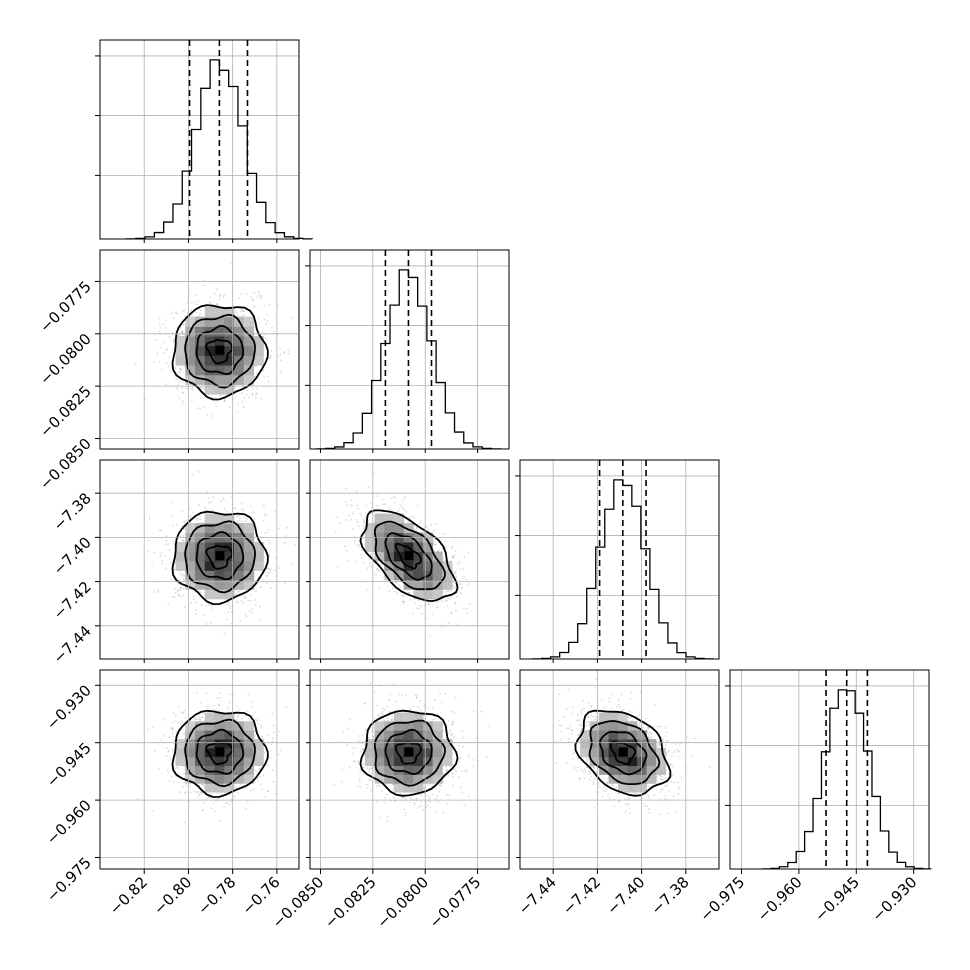 This screenshot has height=970, width=970. I want to click on ytick-label-2-3: −7.38, so click(72, 511).